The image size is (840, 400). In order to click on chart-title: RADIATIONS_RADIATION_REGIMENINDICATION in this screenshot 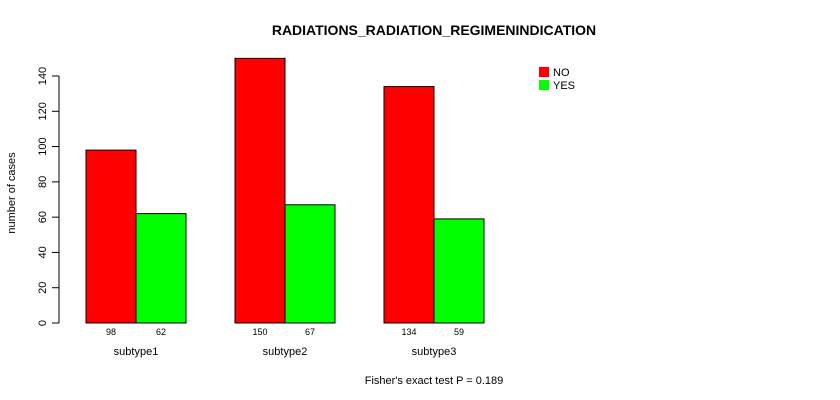, I will do `click(434, 30)`.